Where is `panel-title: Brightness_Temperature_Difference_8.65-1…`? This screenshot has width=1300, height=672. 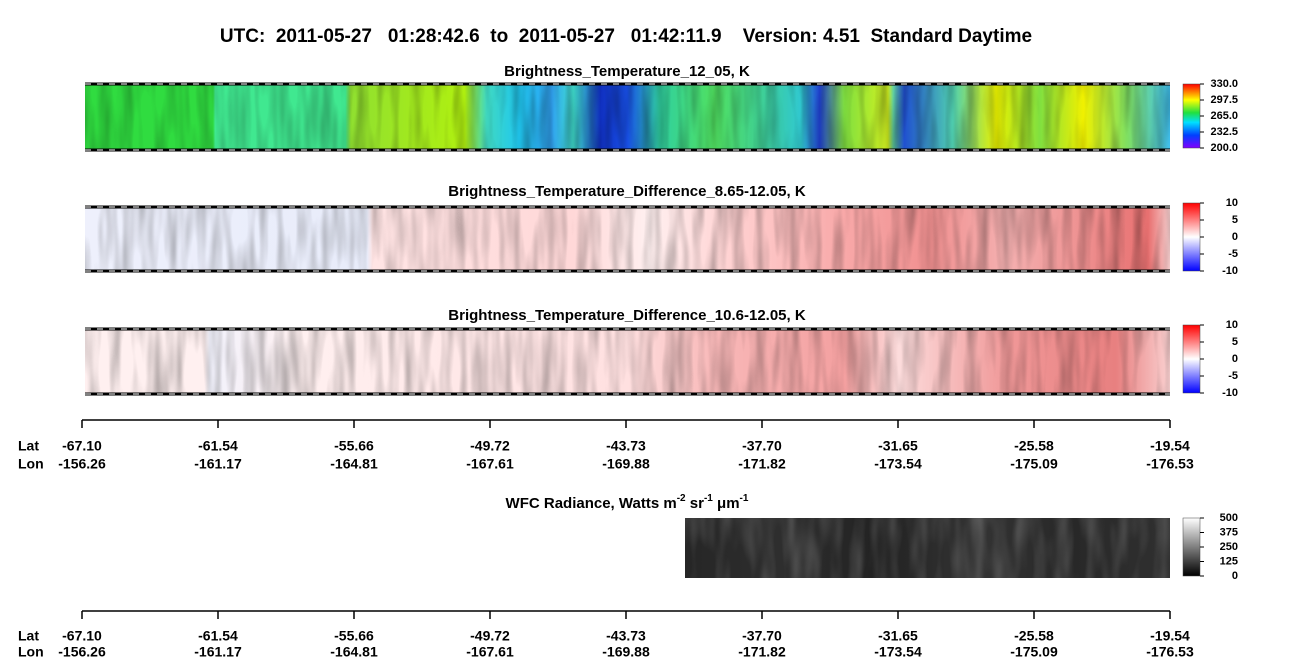 panel-title: Brightness_Temperature_Difference_8.65-1… is located at coordinates (627, 191).